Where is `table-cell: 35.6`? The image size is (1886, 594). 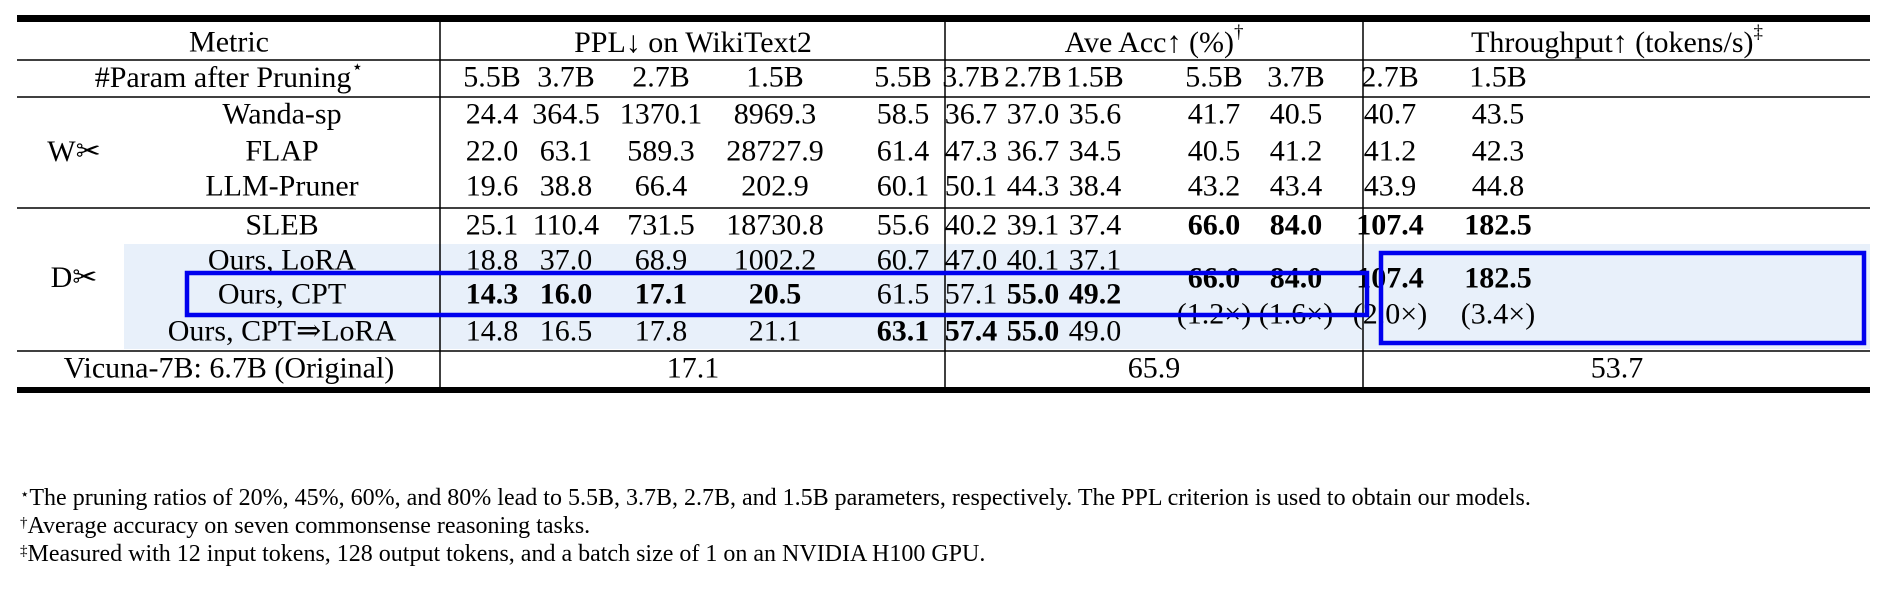
table-cell: 35.6 is located at coordinates (1095, 114).